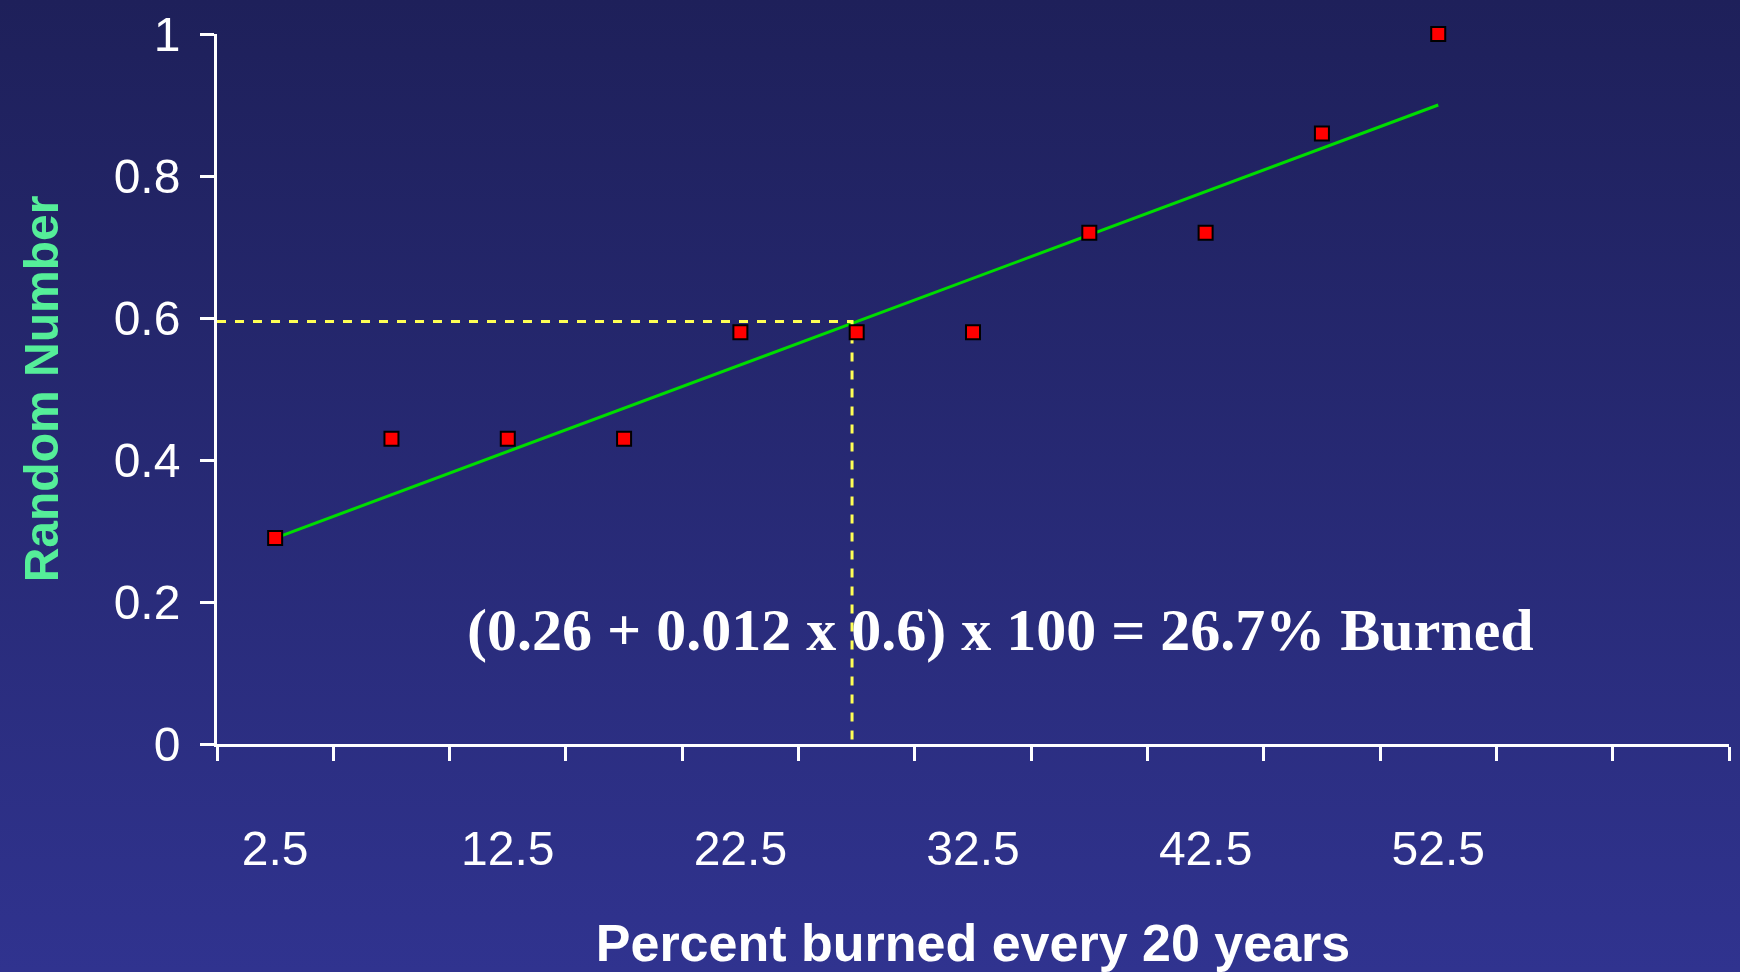  I want to click on y-tick-label: 1, so click(167, 34).